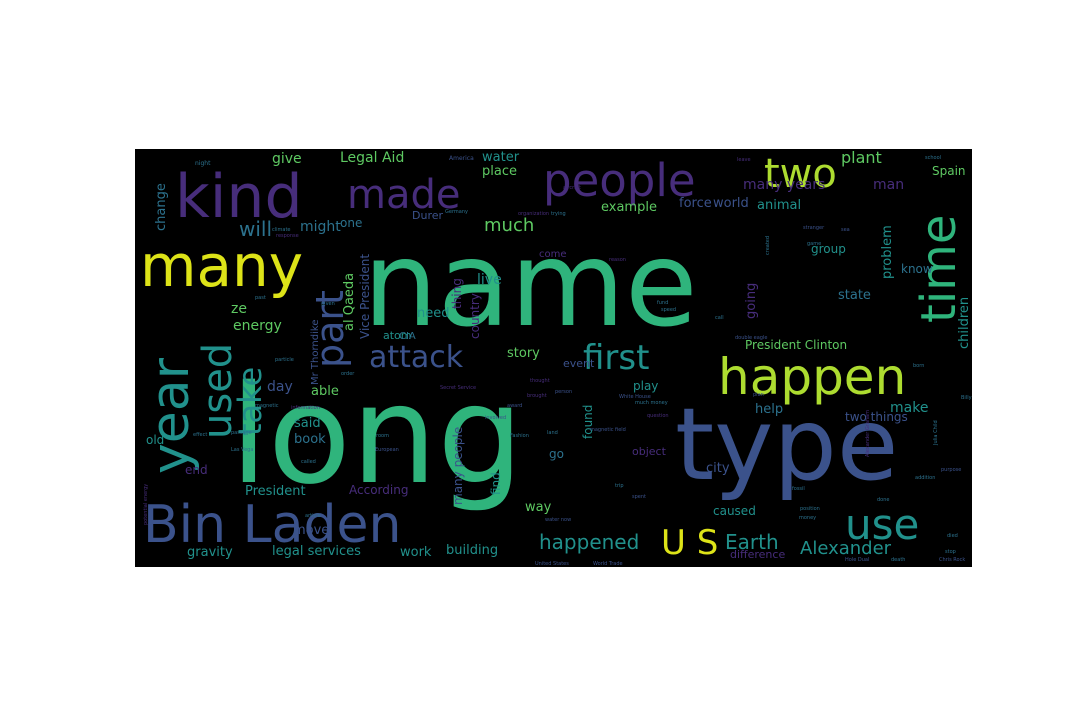  I want to click on word-country: country, so click(475, 316).